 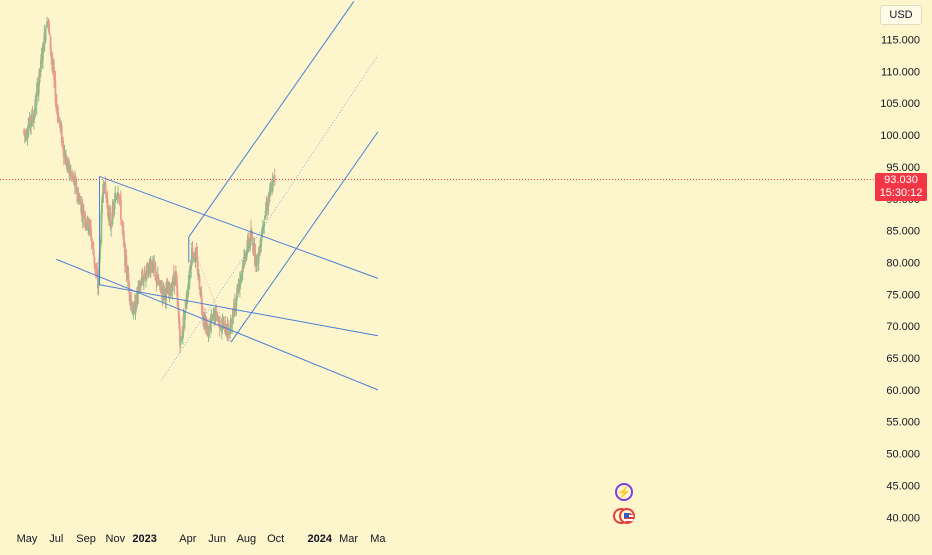 I want to click on pitchfork-handle-line, so click(x=210, y=289).